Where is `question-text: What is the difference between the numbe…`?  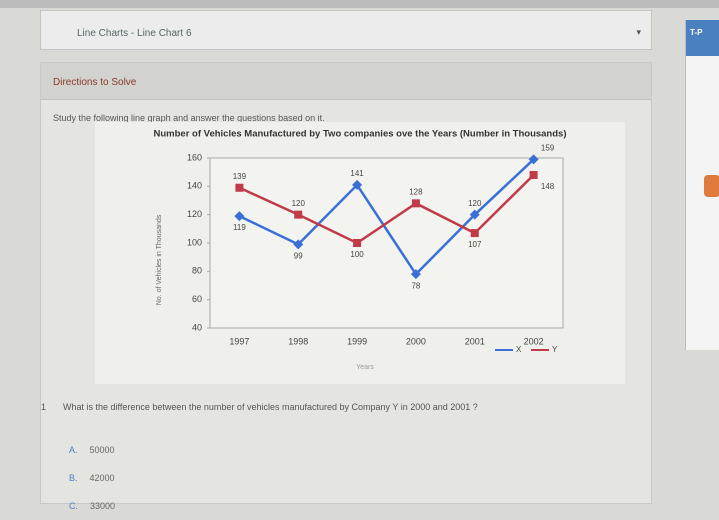
question-text: What is the difference between the numbe… is located at coordinates (270, 407).